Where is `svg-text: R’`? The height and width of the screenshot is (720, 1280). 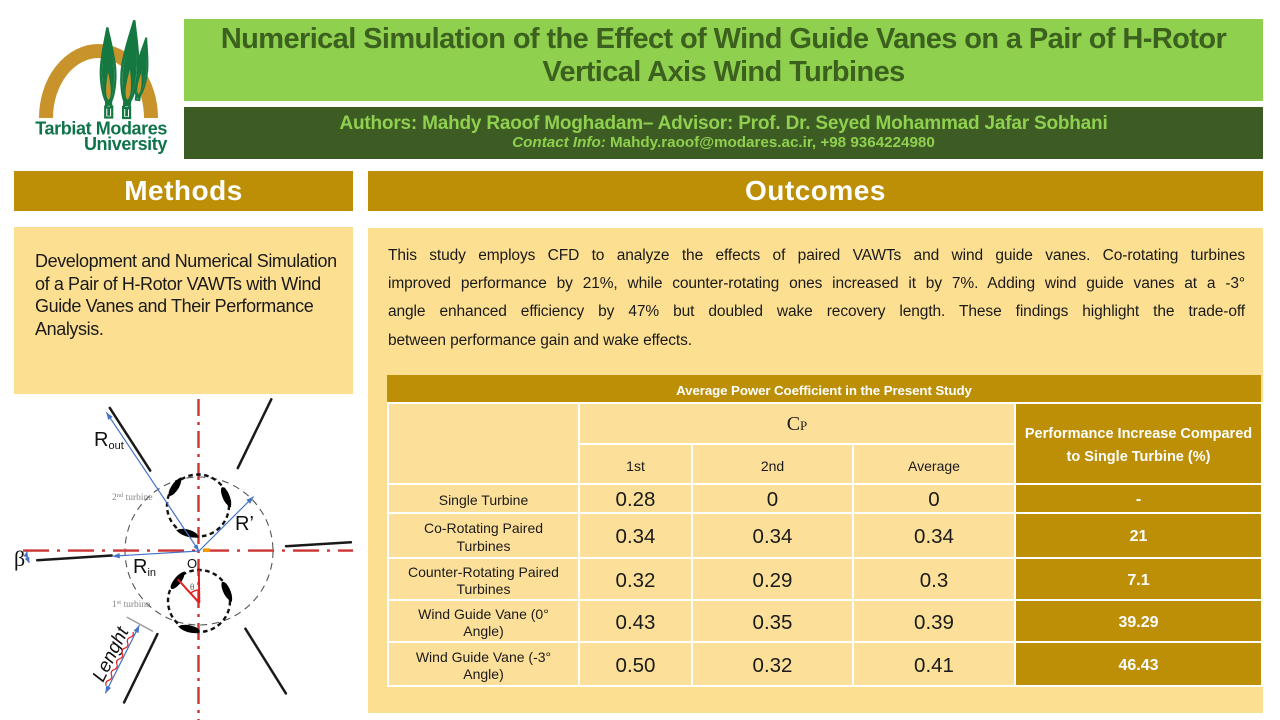
svg-text: R’ is located at coordinates (244, 524).